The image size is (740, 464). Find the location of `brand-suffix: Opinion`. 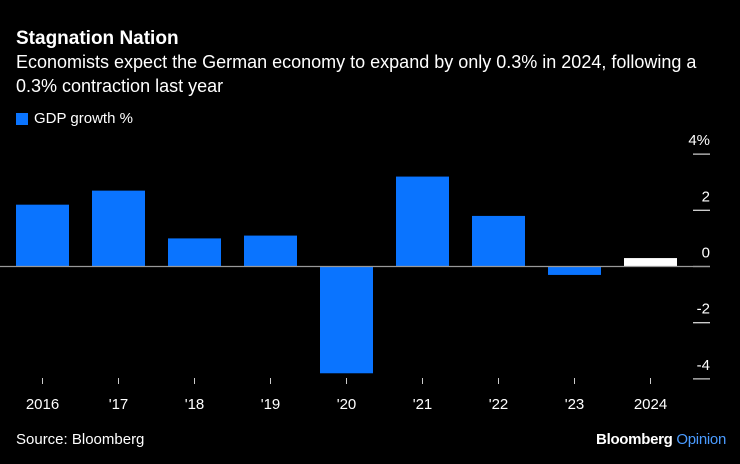

brand-suffix: Opinion is located at coordinates (701, 439).